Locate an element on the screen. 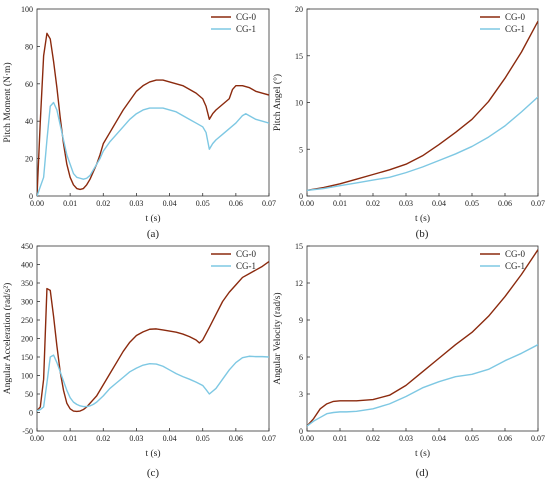  panel-label: (a) is located at coordinates (153, 234).